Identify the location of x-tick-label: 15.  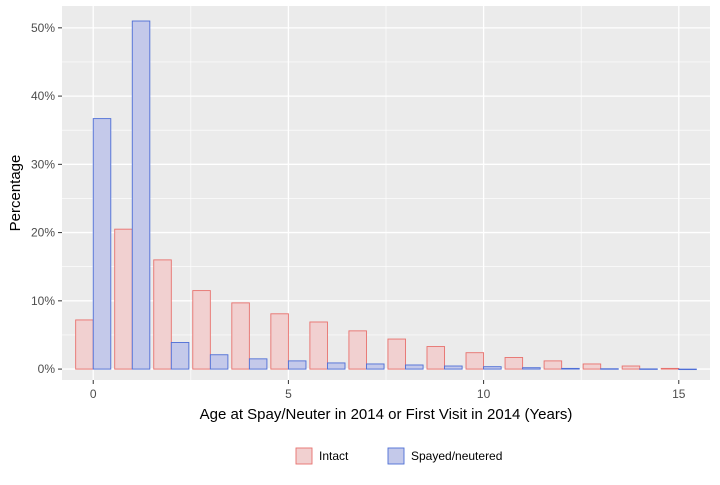
(679, 394).